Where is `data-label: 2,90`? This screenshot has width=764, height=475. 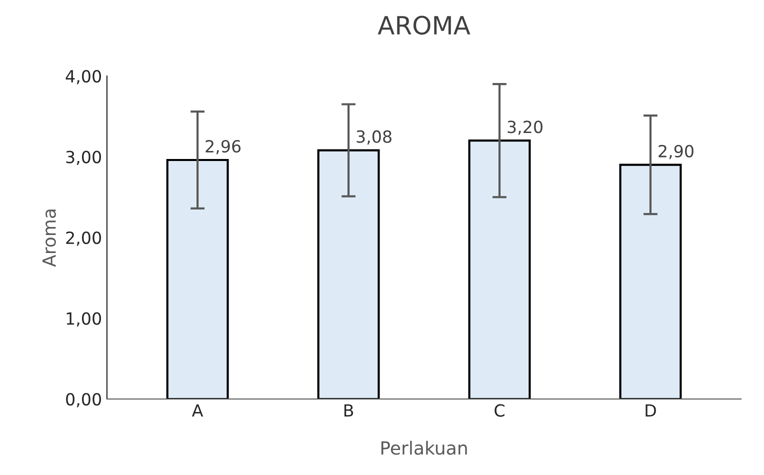 data-label: 2,90 is located at coordinates (676, 152).